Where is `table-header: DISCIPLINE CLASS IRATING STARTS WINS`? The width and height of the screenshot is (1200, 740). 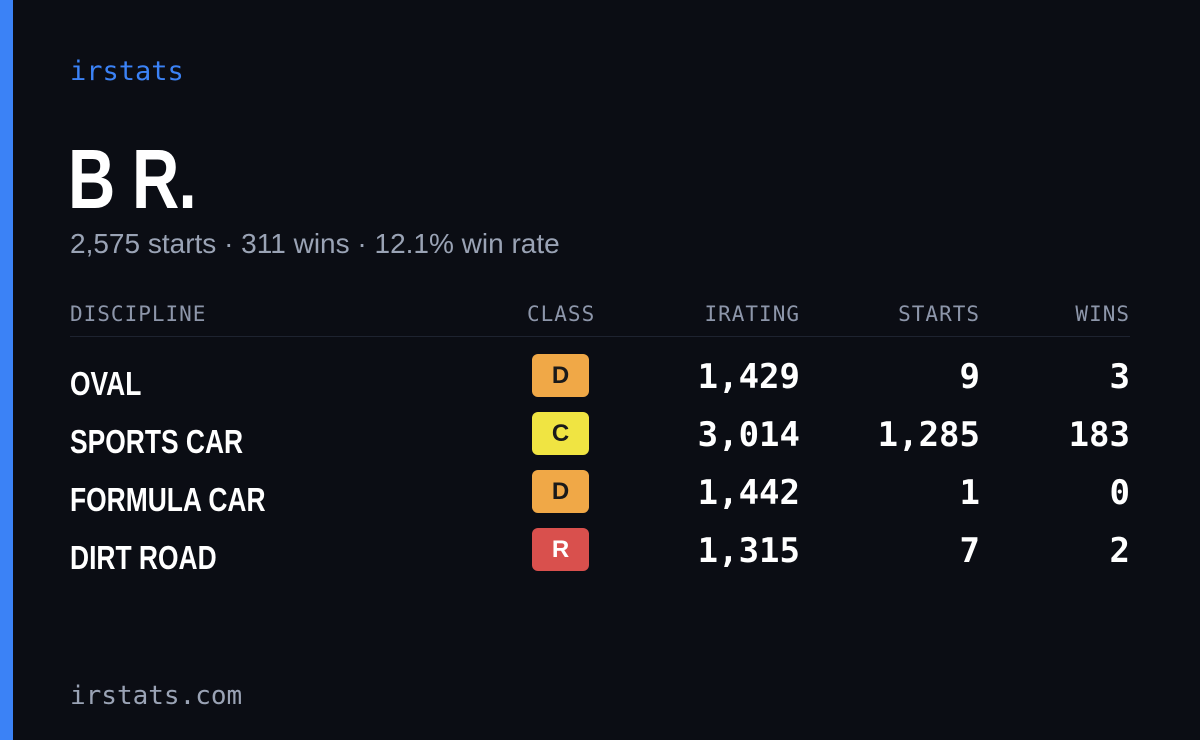
table-header: DISCIPLINE CLASS IRATING STARTS WINS is located at coordinates (600, 317).